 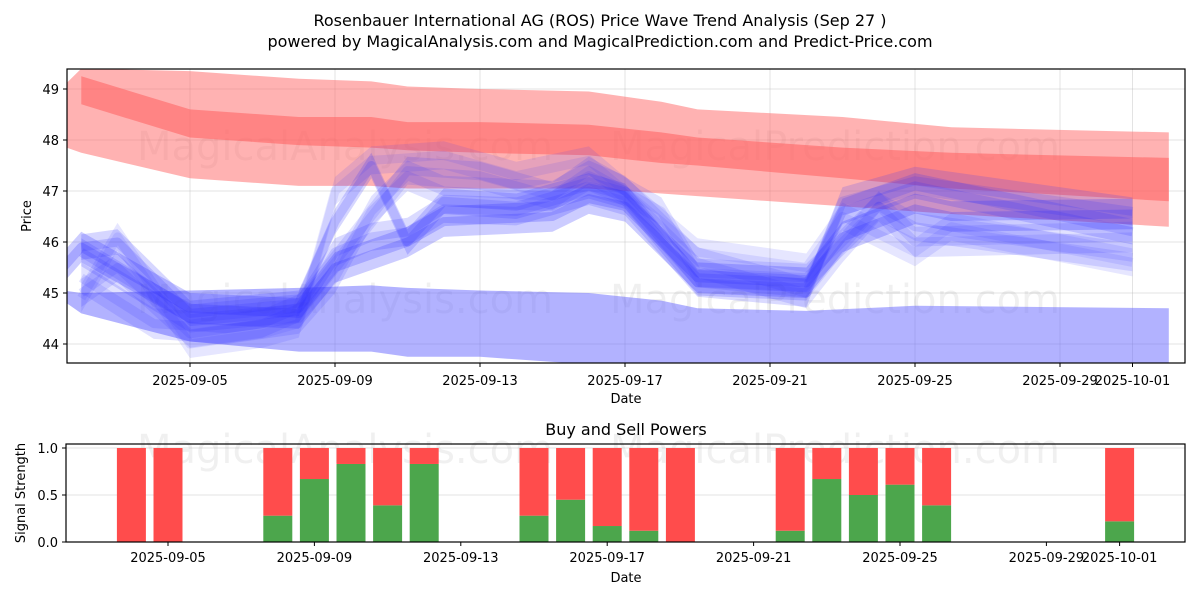 I want to click on main-y-axis: 44 45 46 47 48 49, so click(x=54, y=218).